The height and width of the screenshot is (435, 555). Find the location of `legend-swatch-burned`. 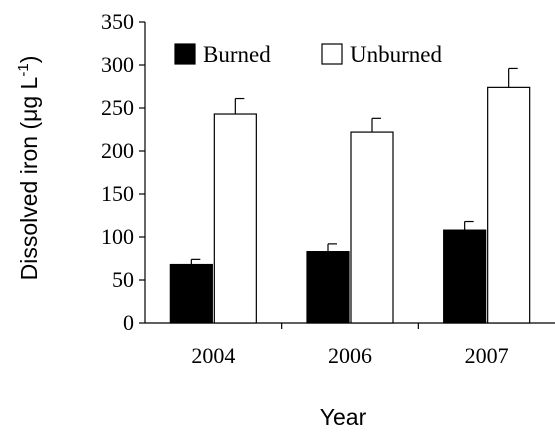

legend-swatch-burned is located at coordinates (185, 54).